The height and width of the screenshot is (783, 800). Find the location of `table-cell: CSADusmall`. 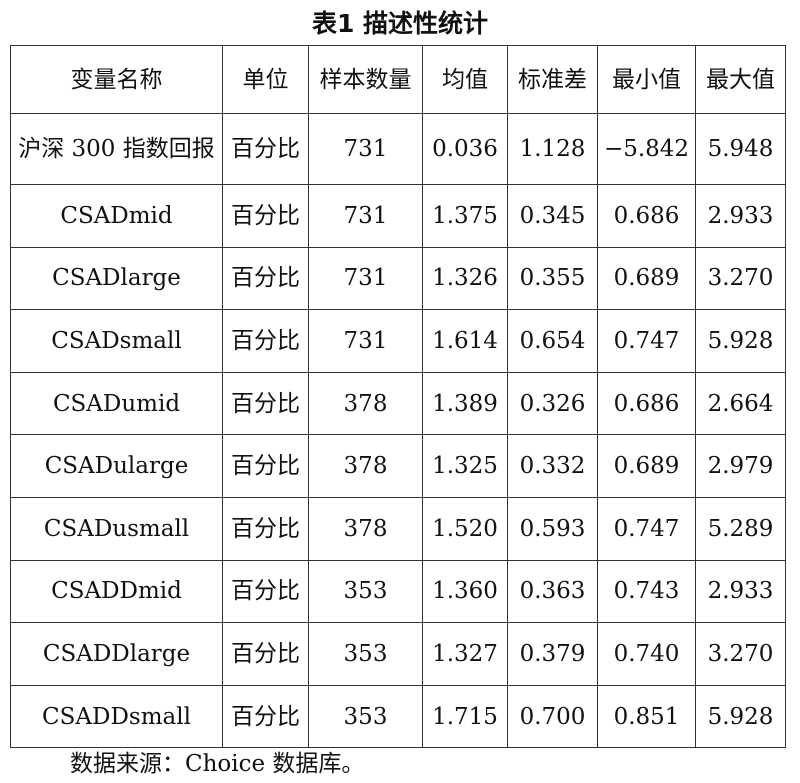

table-cell: CSADusmall is located at coordinates (116, 528).